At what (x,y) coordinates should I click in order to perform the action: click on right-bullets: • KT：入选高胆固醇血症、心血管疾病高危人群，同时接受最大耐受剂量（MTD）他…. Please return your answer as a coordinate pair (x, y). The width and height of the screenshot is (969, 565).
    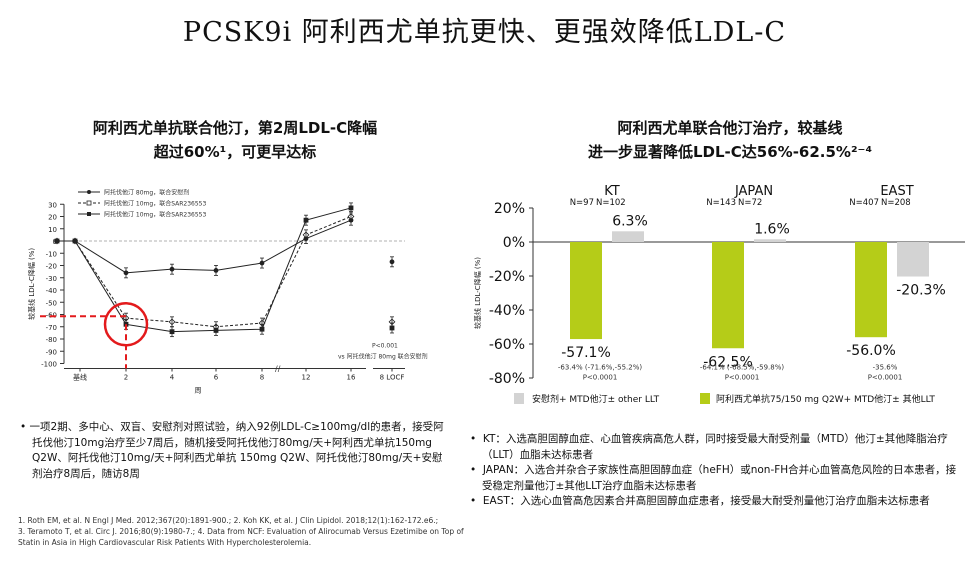
    Looking at the image, I should click on (715, 471).